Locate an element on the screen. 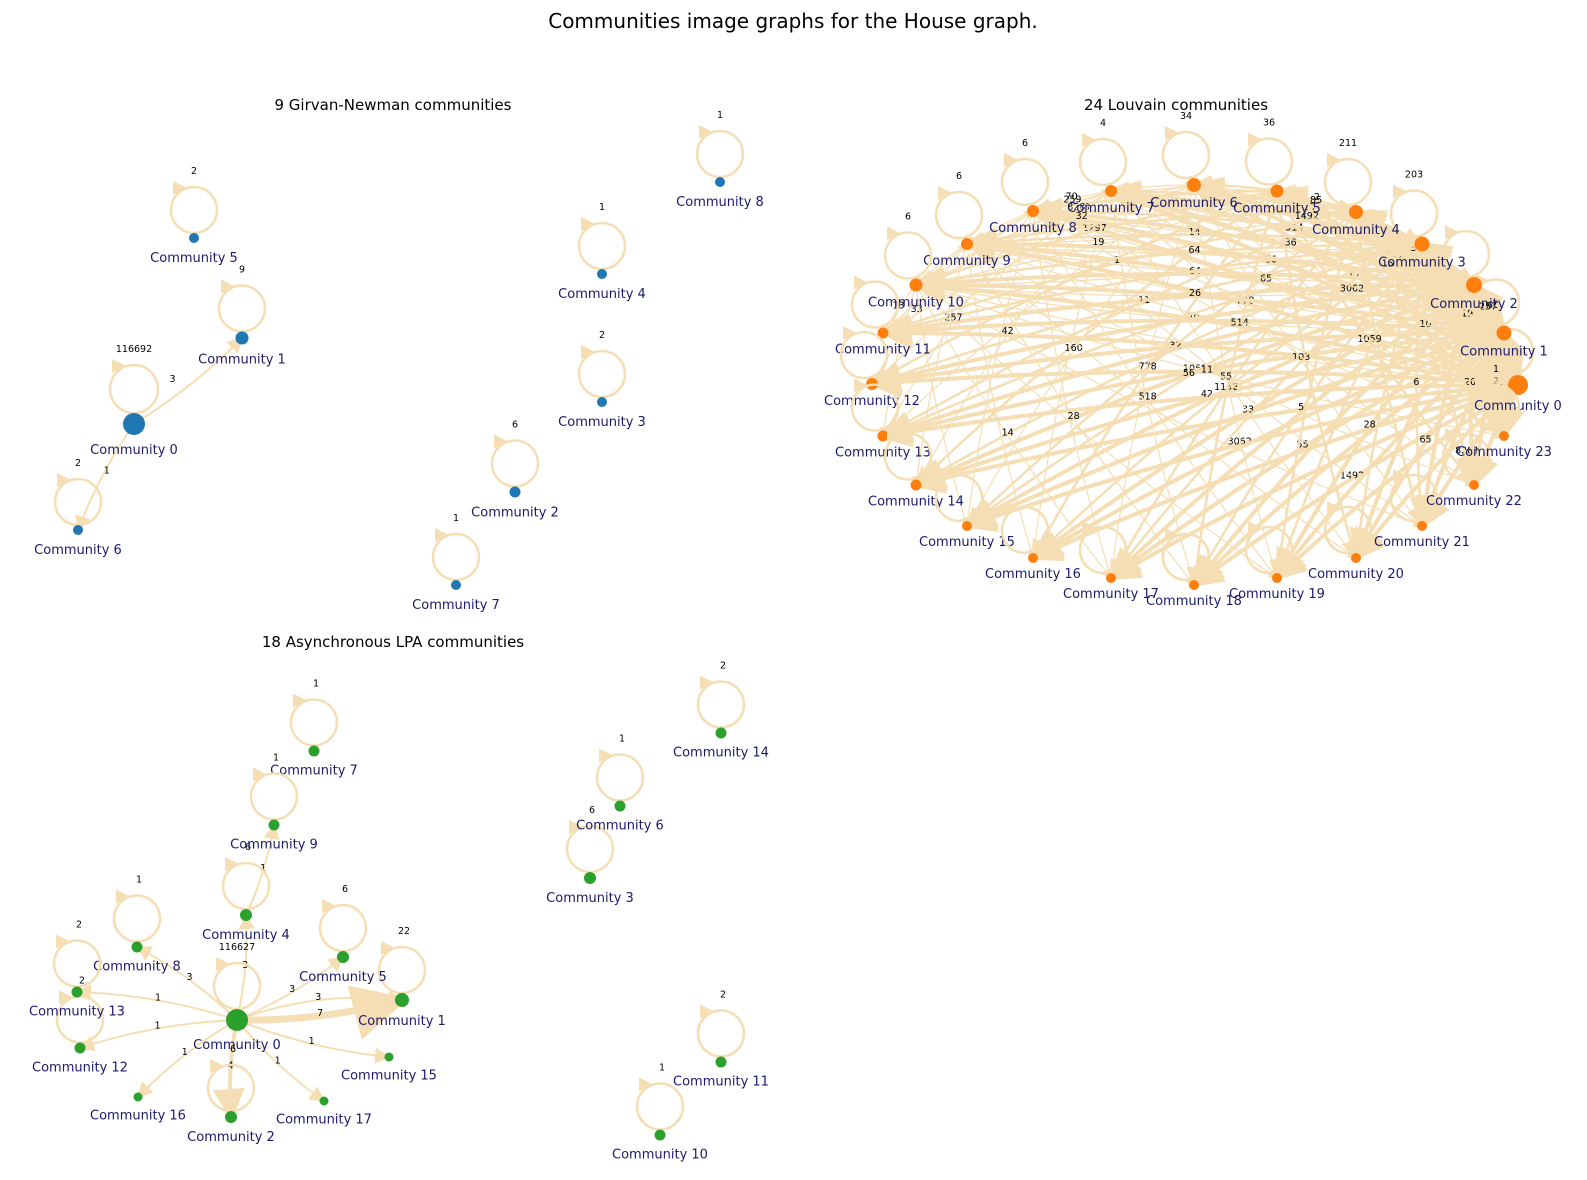  louvain-edge-label: 10 is located at coordinates (1425, 324).